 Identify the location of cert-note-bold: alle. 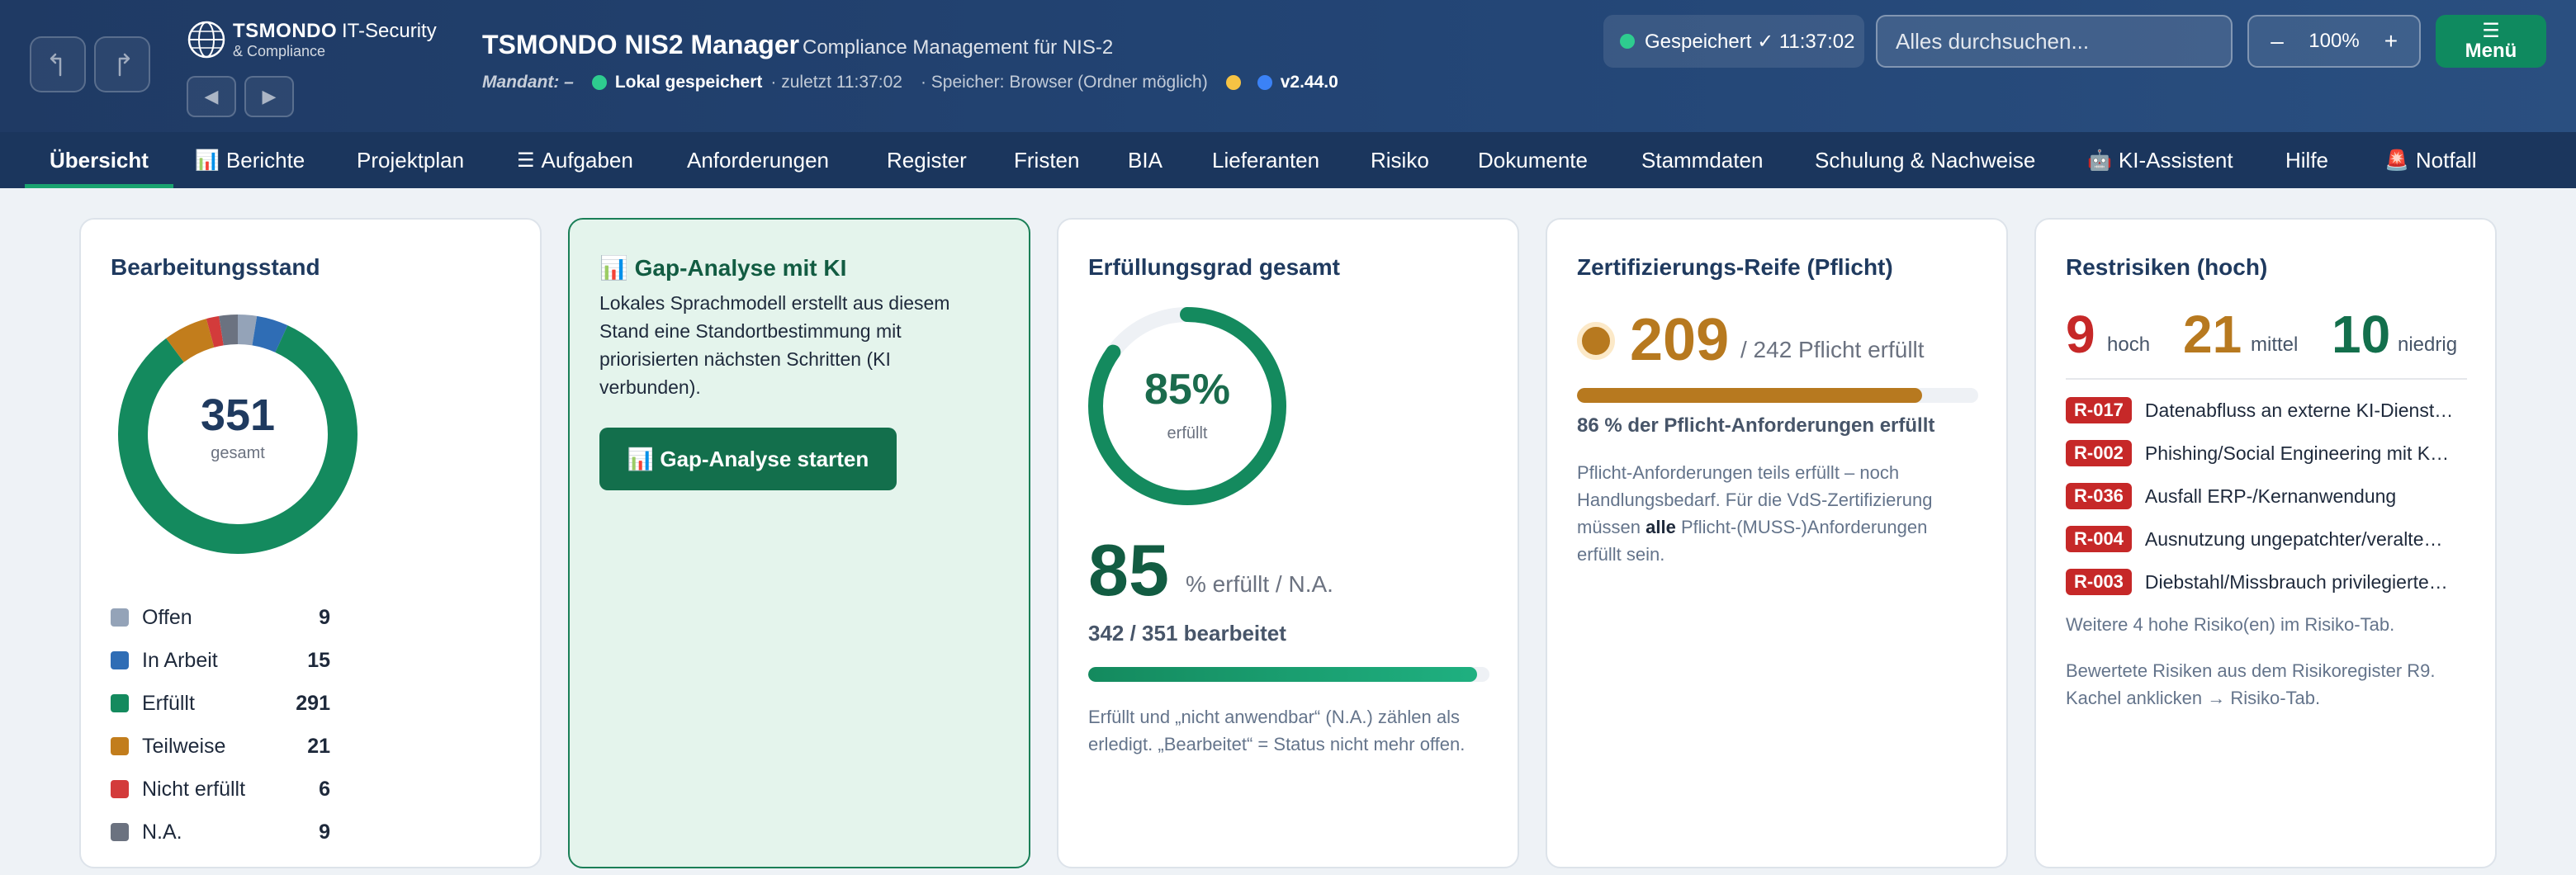
(1661, 527).